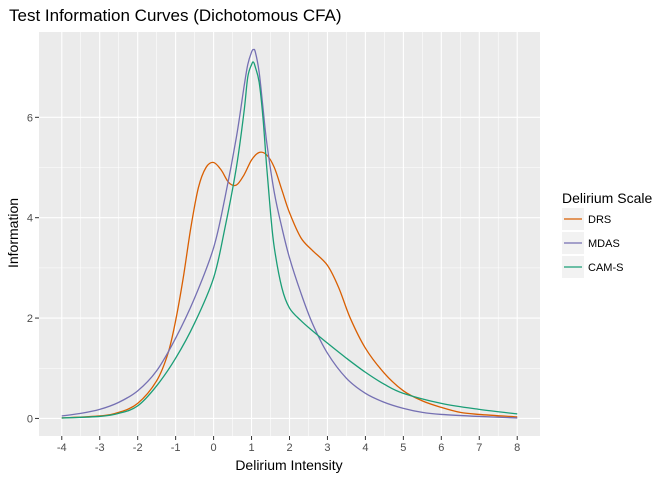 This screenshot has width=672, height=480. I want to click on x-tick-label: 3, so click(327, 448).